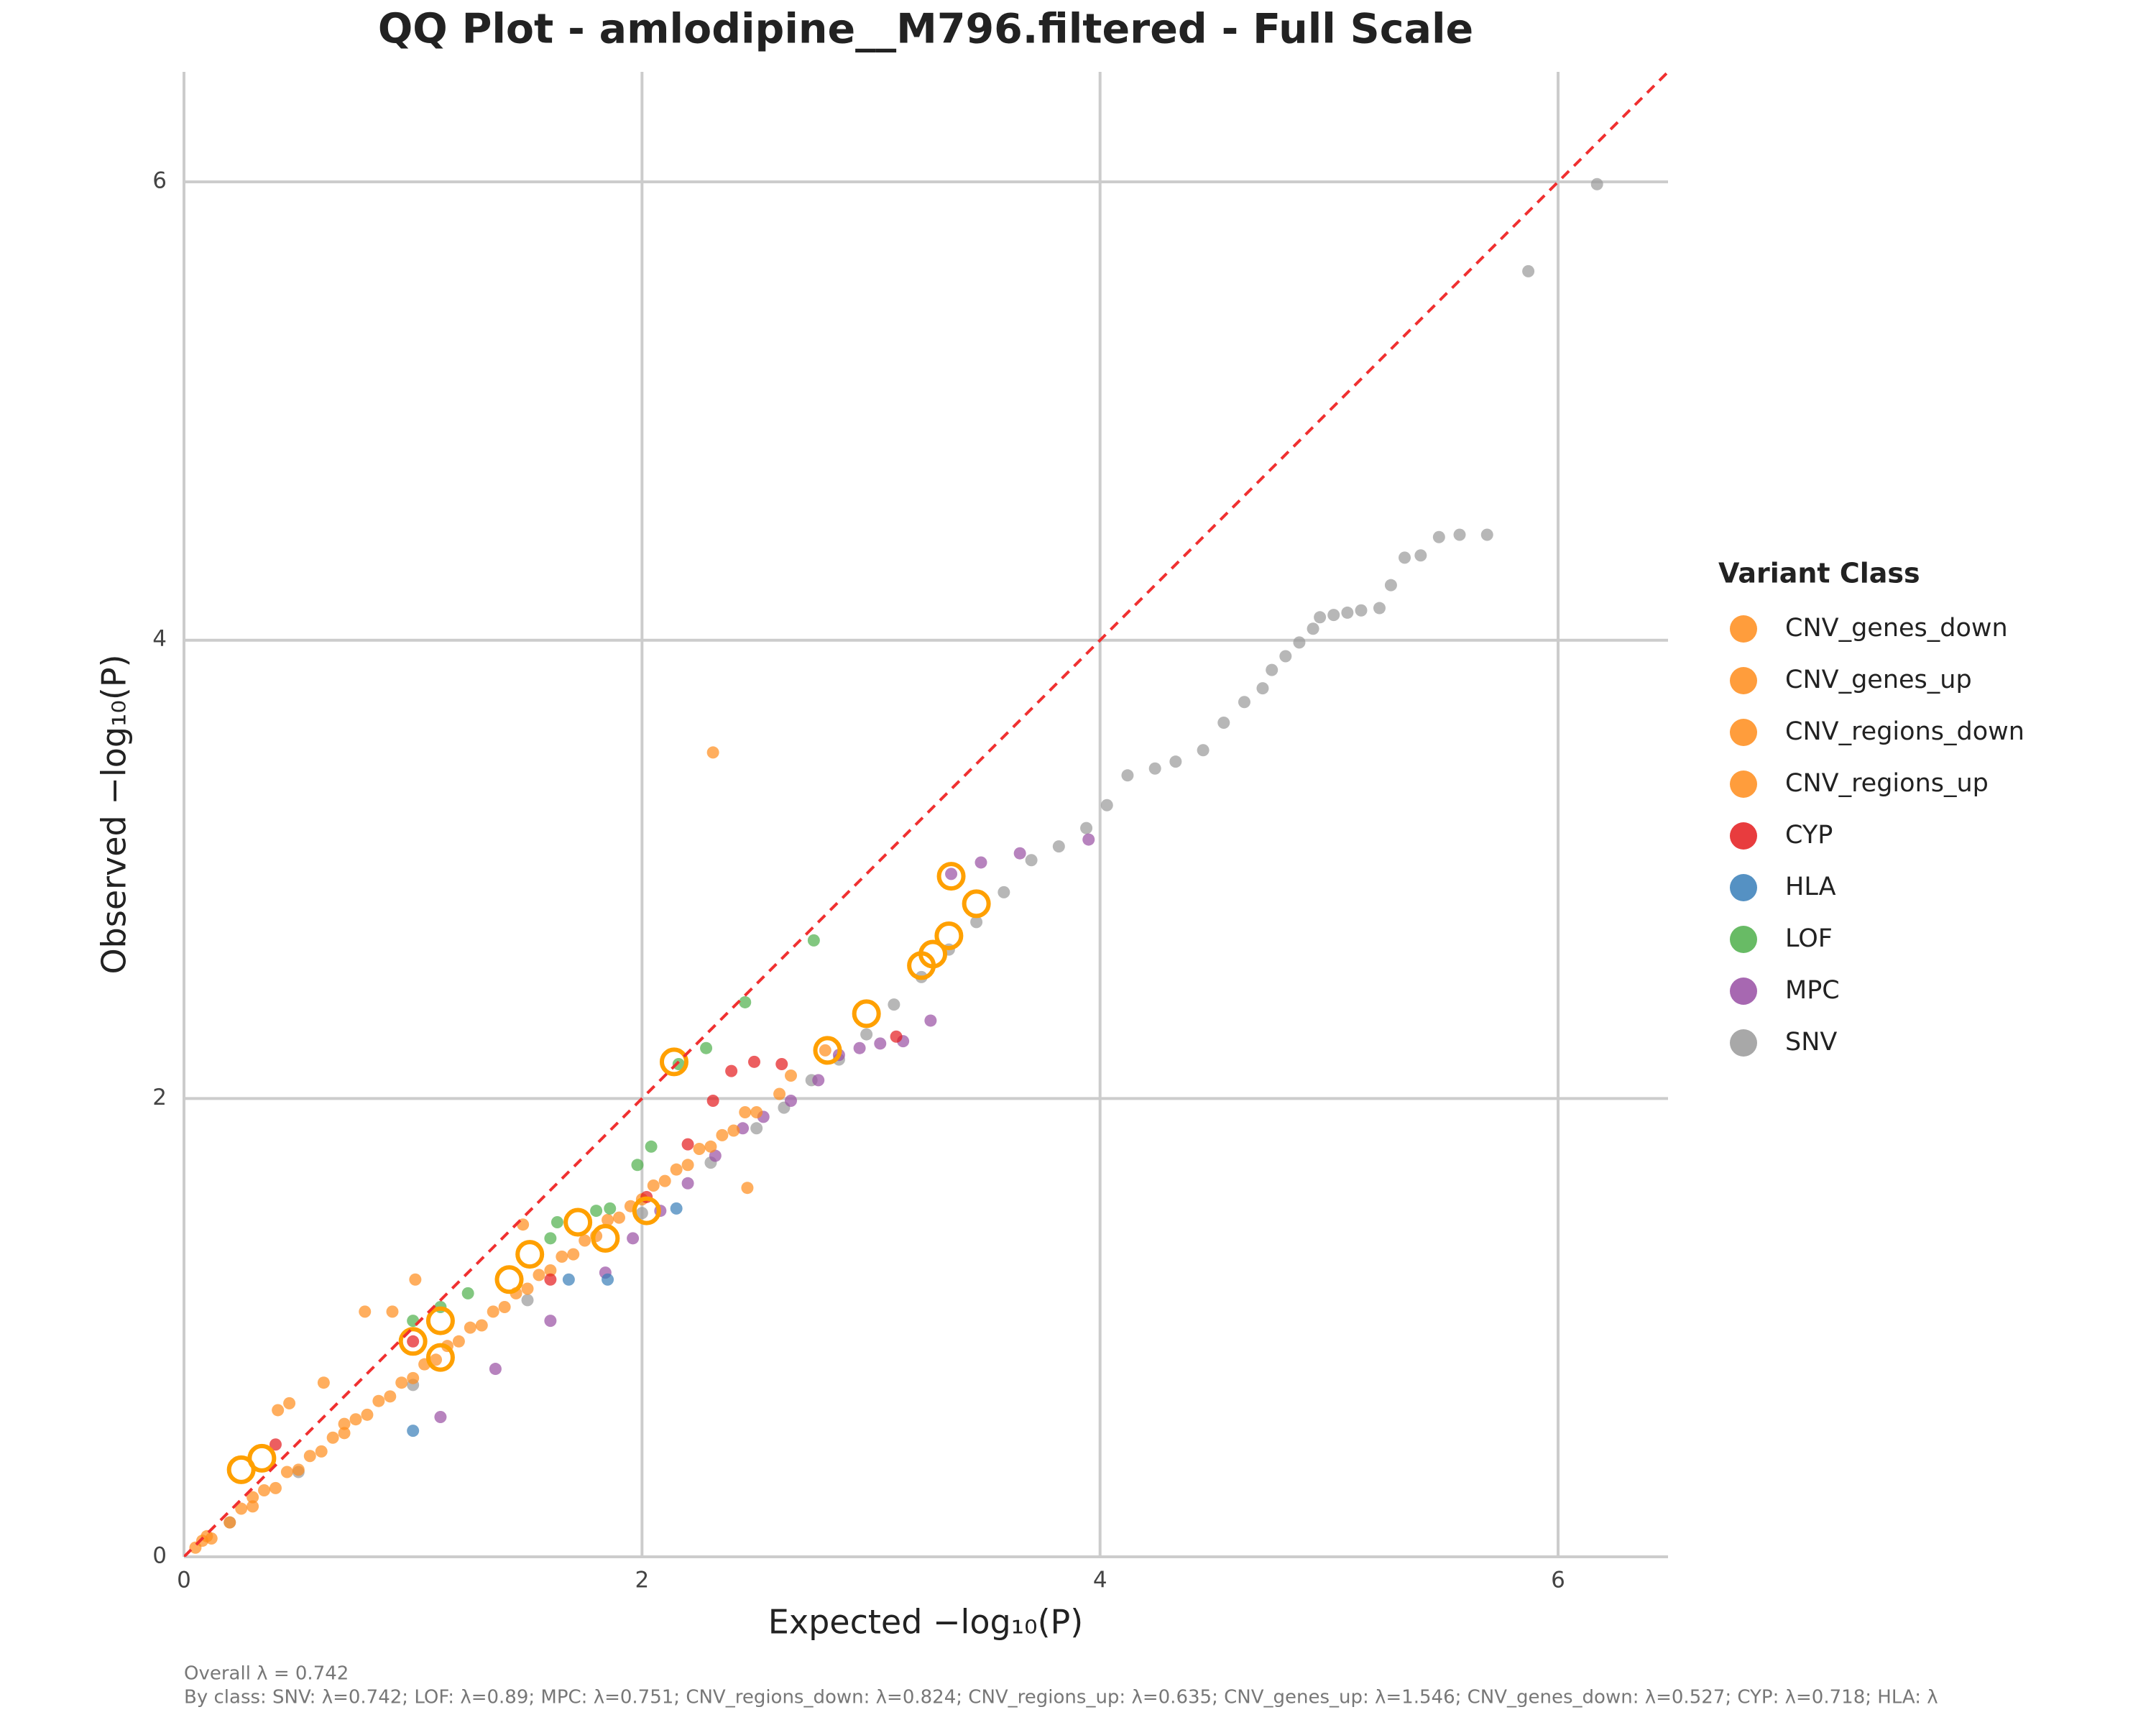 This screenshot has width=2156, height=1725. Describe the element at coordinates (159, 1556) in the screenshot. I see `y-tick-label: 0` at that location.